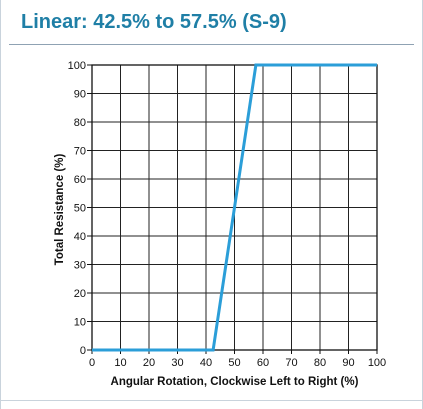  I want to click on x-tick-label: 100, so click(377, 363).